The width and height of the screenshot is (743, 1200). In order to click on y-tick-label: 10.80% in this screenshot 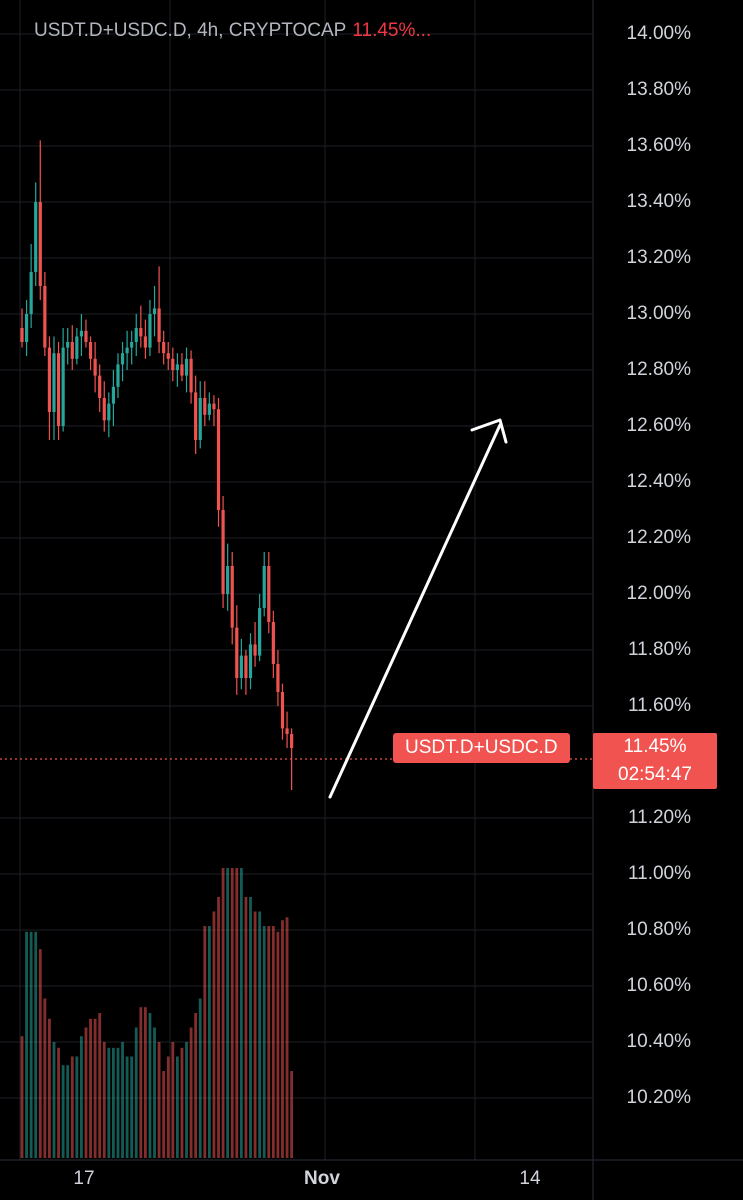, I will do `click(658, 929)`.